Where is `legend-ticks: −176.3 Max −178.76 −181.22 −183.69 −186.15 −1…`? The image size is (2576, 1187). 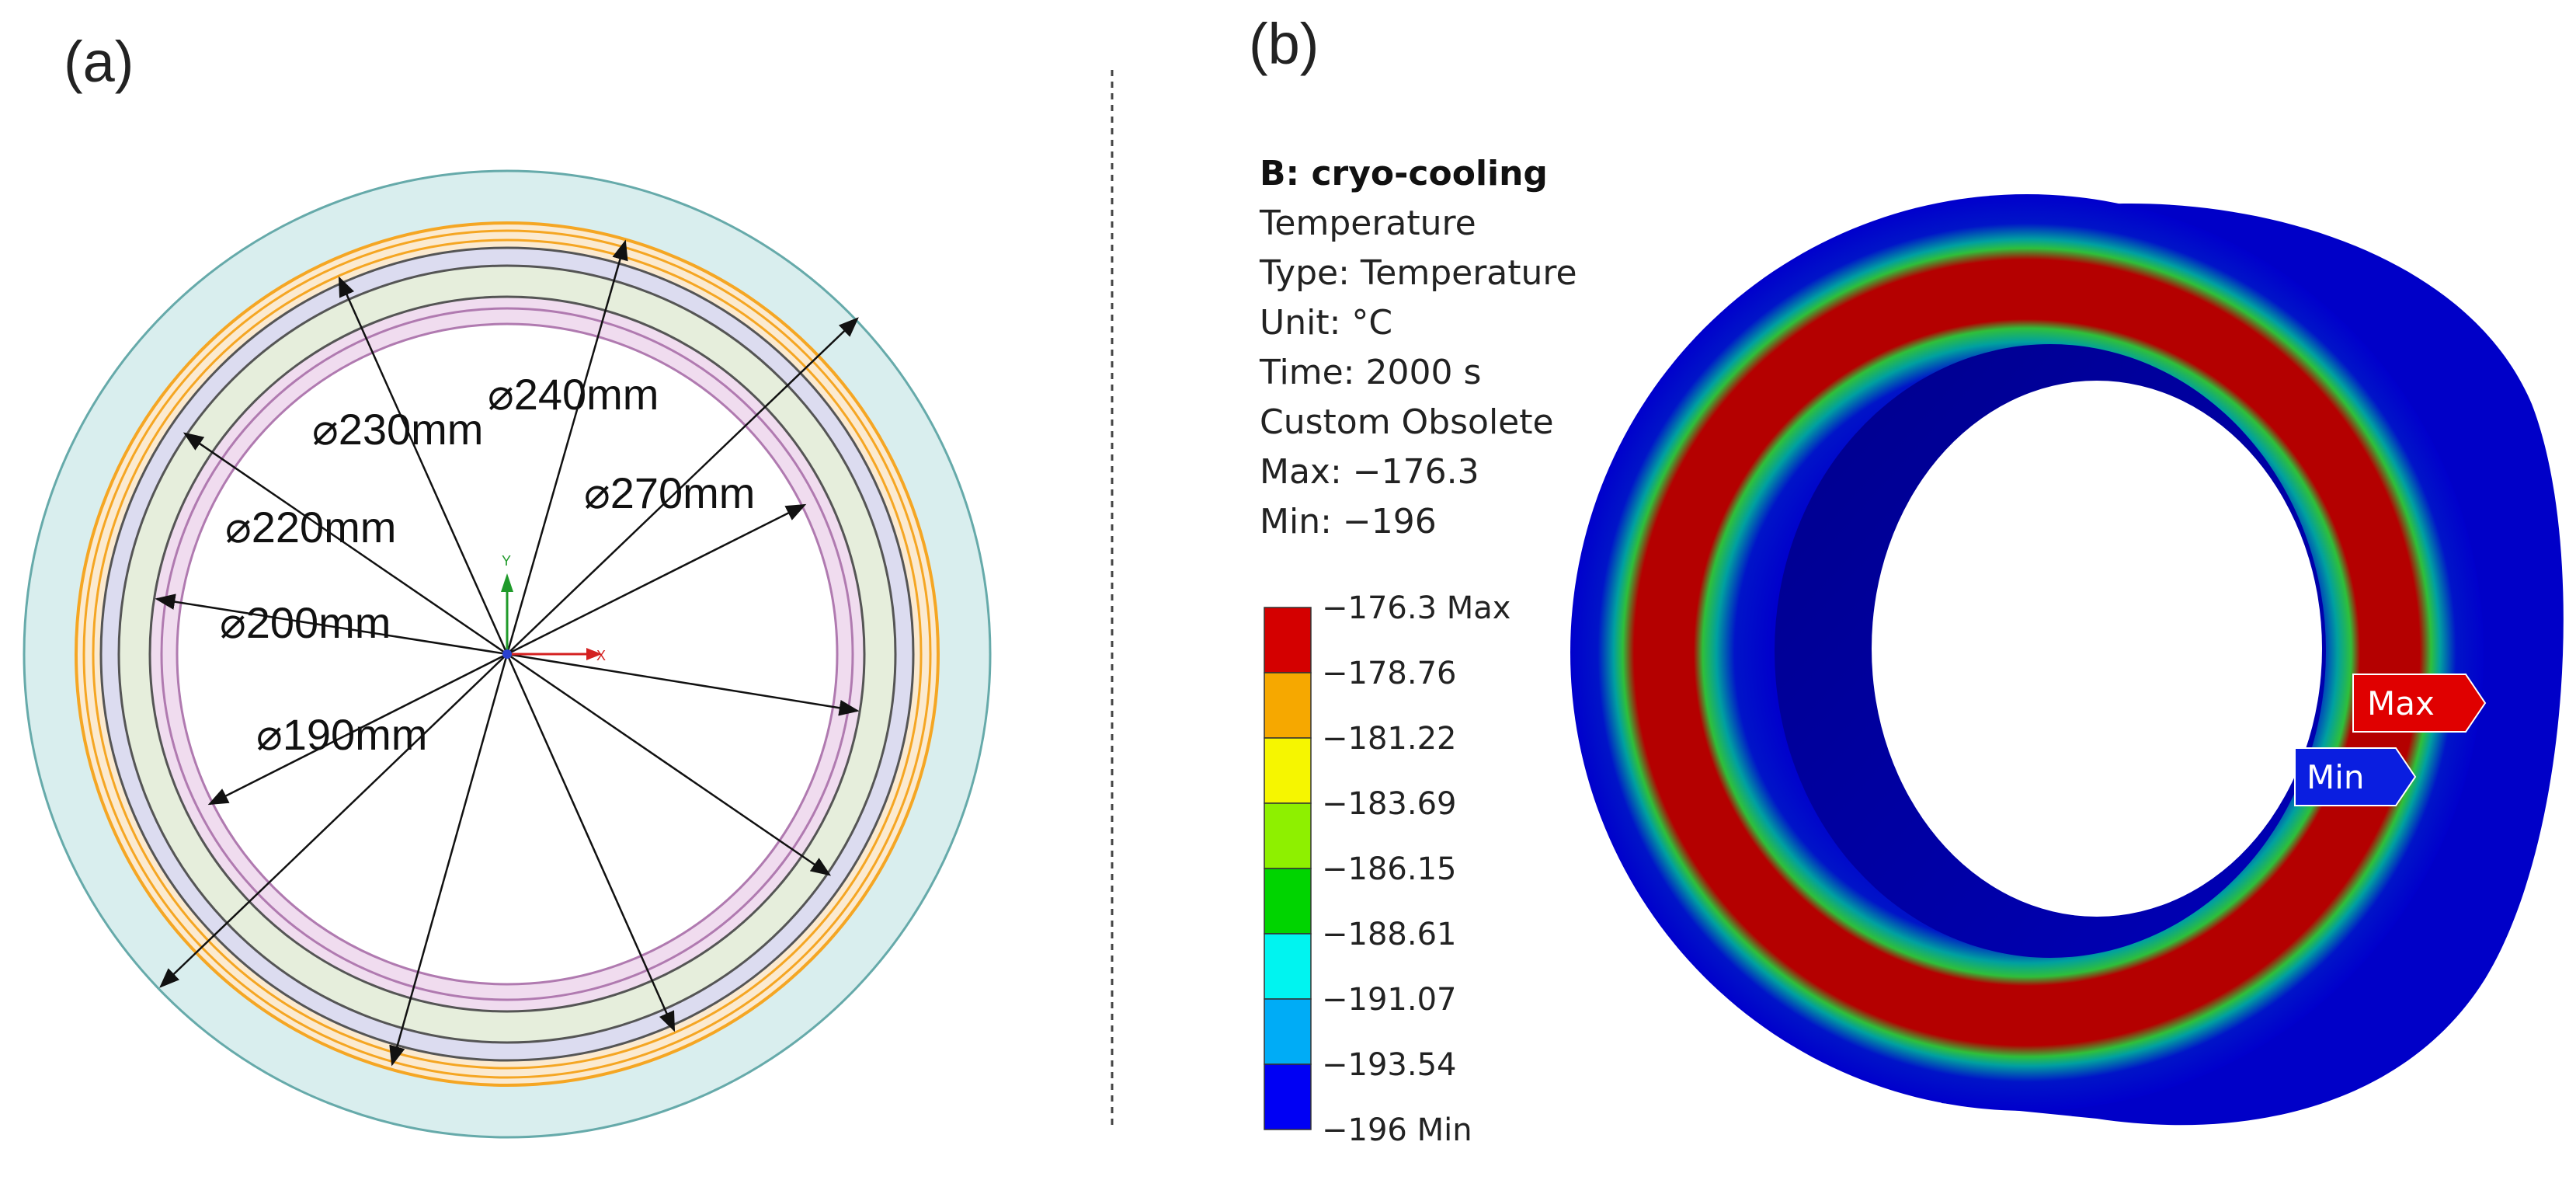
legend-ticks: −176.3 Max −178.76 −181.22 −183.69 −186.15 −1… is located at coordinates (1416, 869).